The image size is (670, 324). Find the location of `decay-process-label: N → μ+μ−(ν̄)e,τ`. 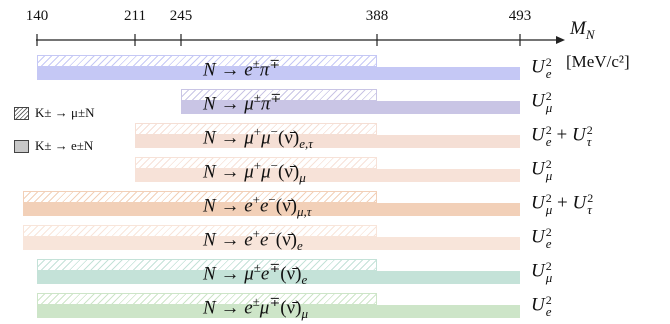

decay-process-label: N → μ+μ−(ν̄)e,τ is located at coordinates (258, 138).